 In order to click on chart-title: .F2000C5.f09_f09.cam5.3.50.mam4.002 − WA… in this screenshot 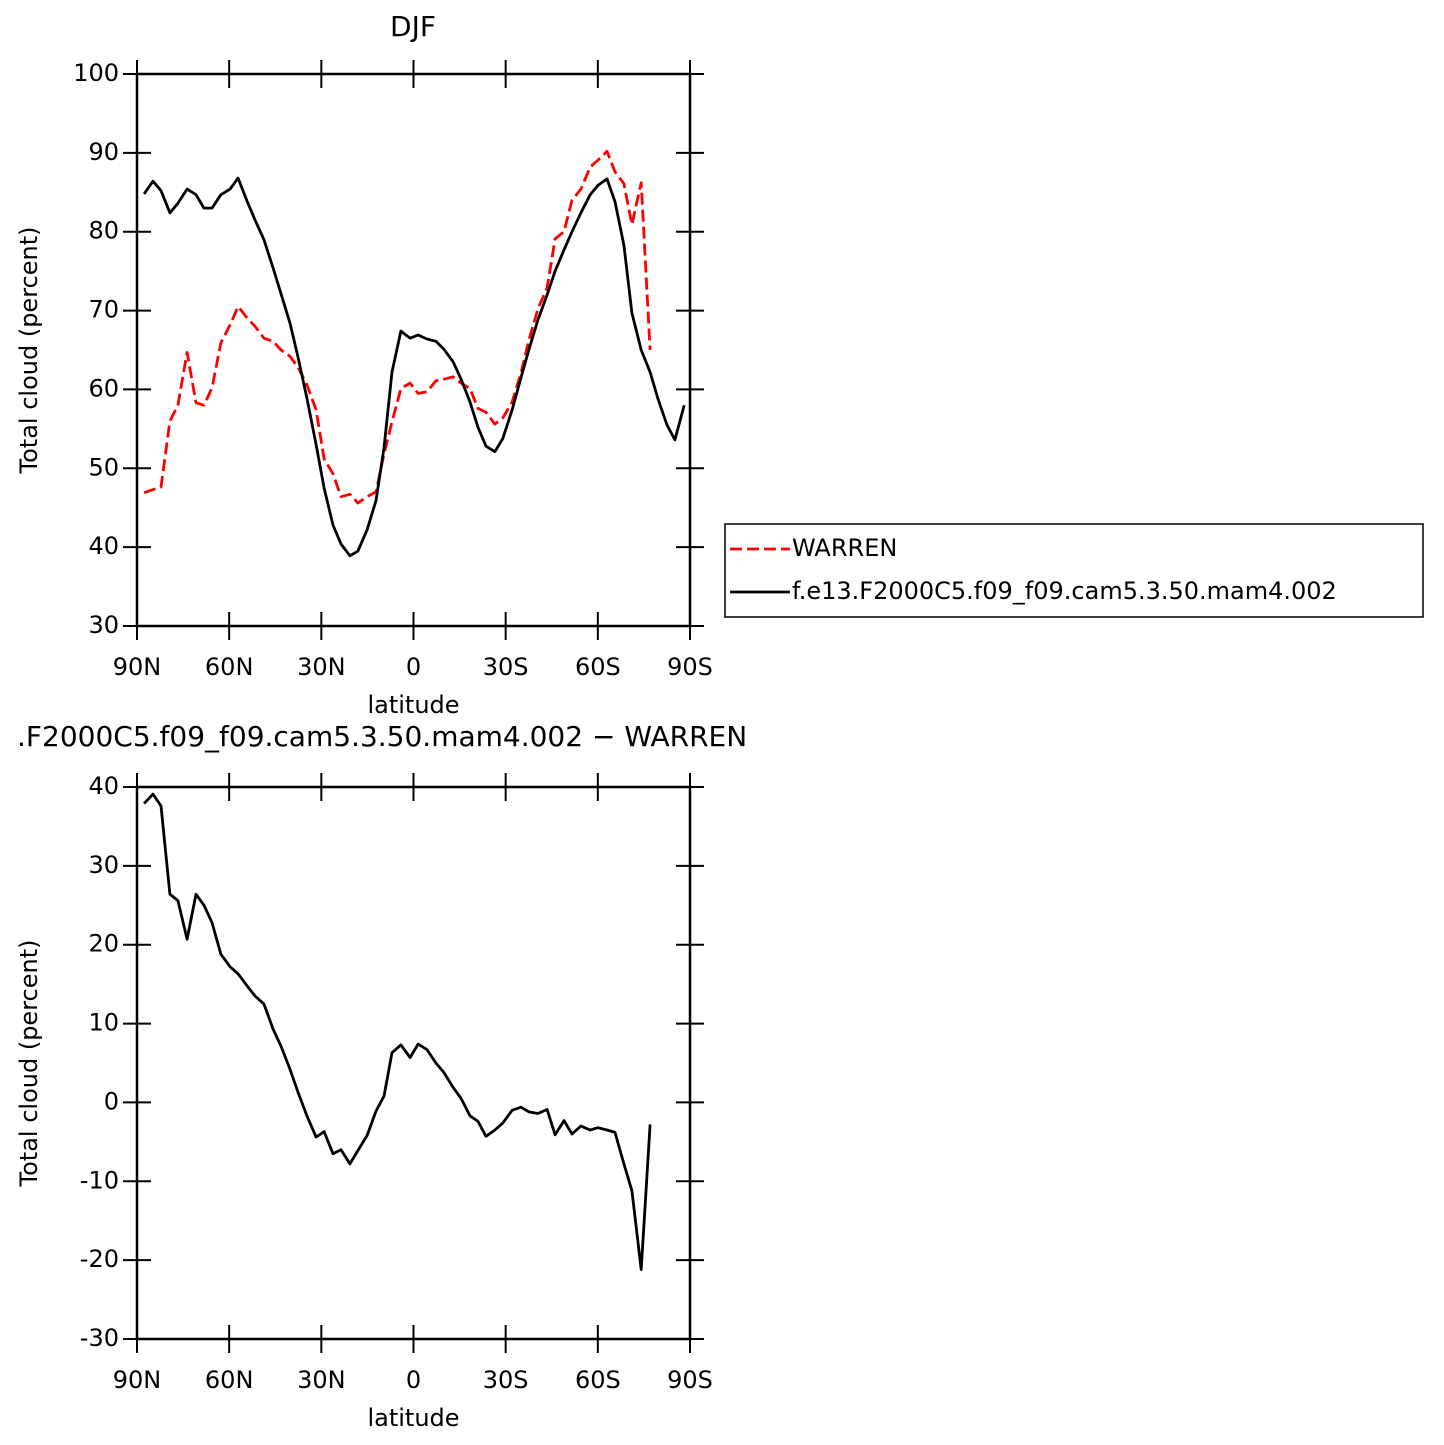, I will do `click(382, 736)`.